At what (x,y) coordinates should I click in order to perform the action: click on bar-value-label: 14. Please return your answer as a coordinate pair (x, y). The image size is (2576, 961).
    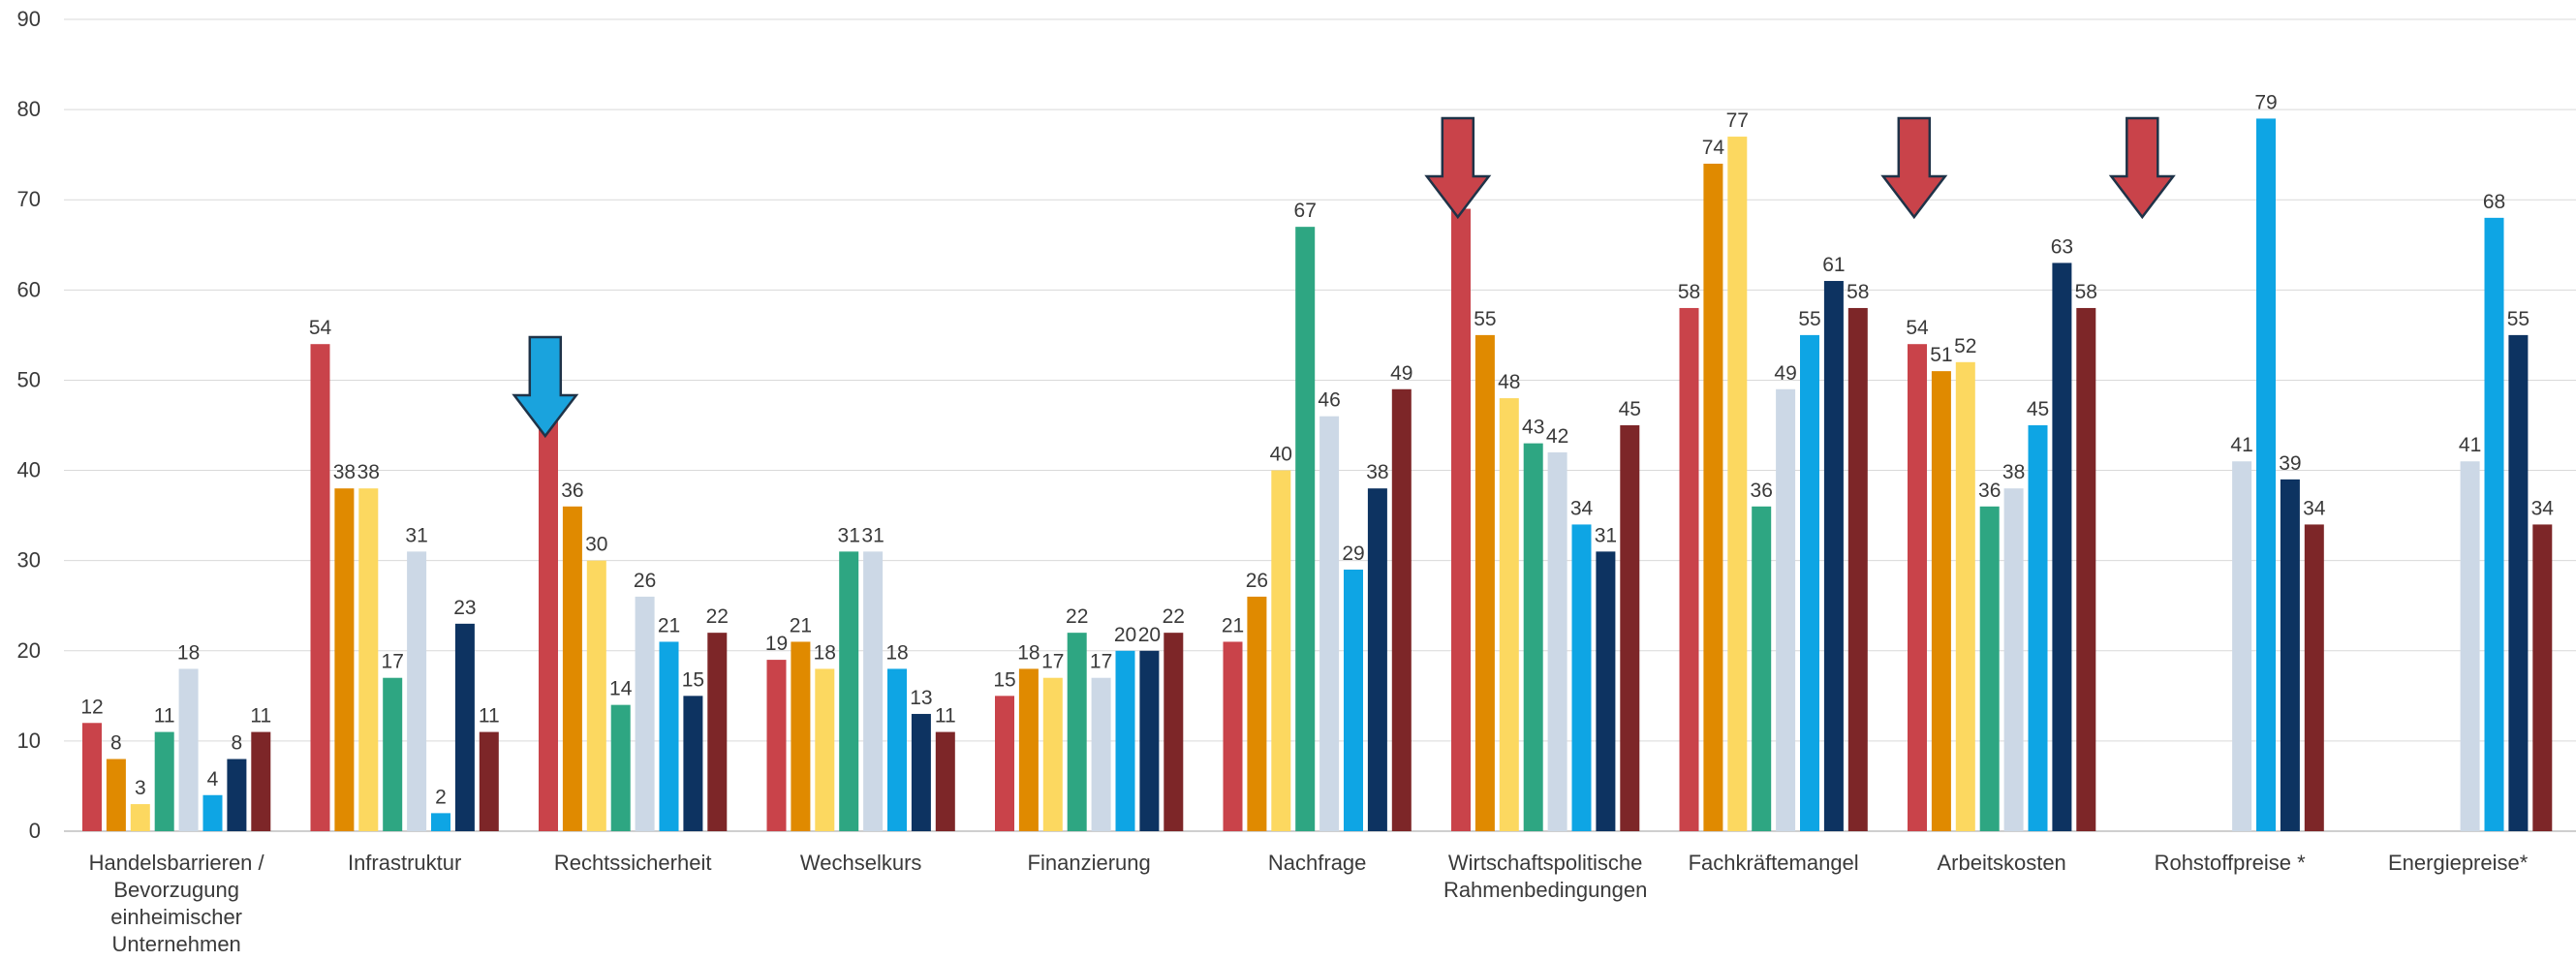
    Looking at the image, I should click on (621, 689).